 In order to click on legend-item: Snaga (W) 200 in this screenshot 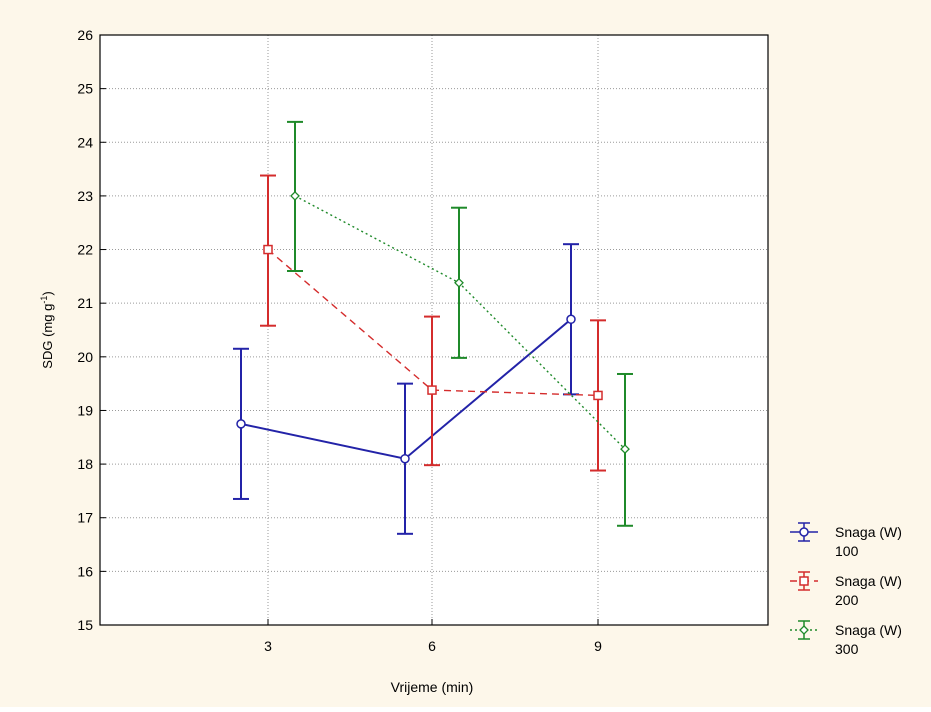, I will do `click(846, 589)`.